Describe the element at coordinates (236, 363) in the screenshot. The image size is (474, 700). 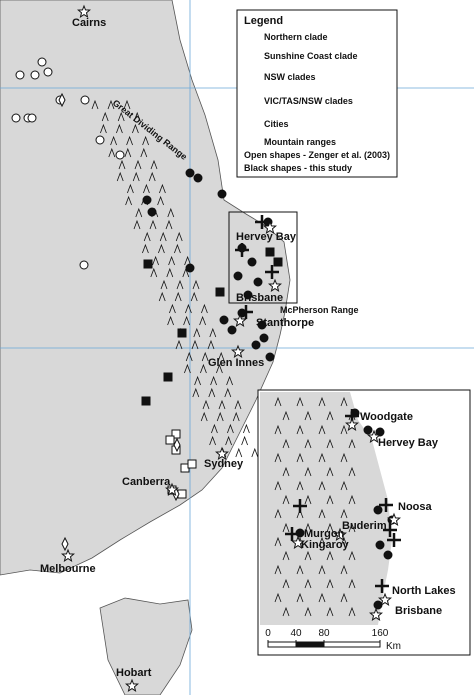
I see `place-label: Glen Innes` at that location.